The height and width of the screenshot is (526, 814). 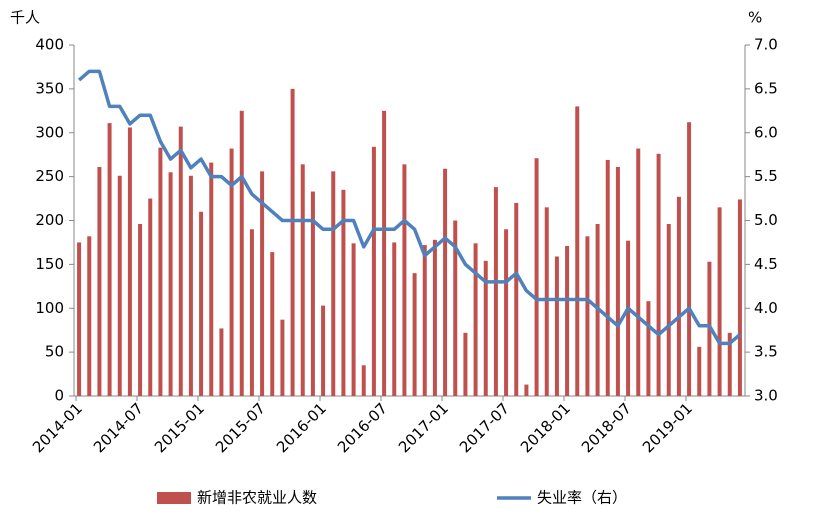 What do you see at coordinates (49, 220) in the screenshot?
I see `y-tick-label: 200` at bounding box center [49, 220].